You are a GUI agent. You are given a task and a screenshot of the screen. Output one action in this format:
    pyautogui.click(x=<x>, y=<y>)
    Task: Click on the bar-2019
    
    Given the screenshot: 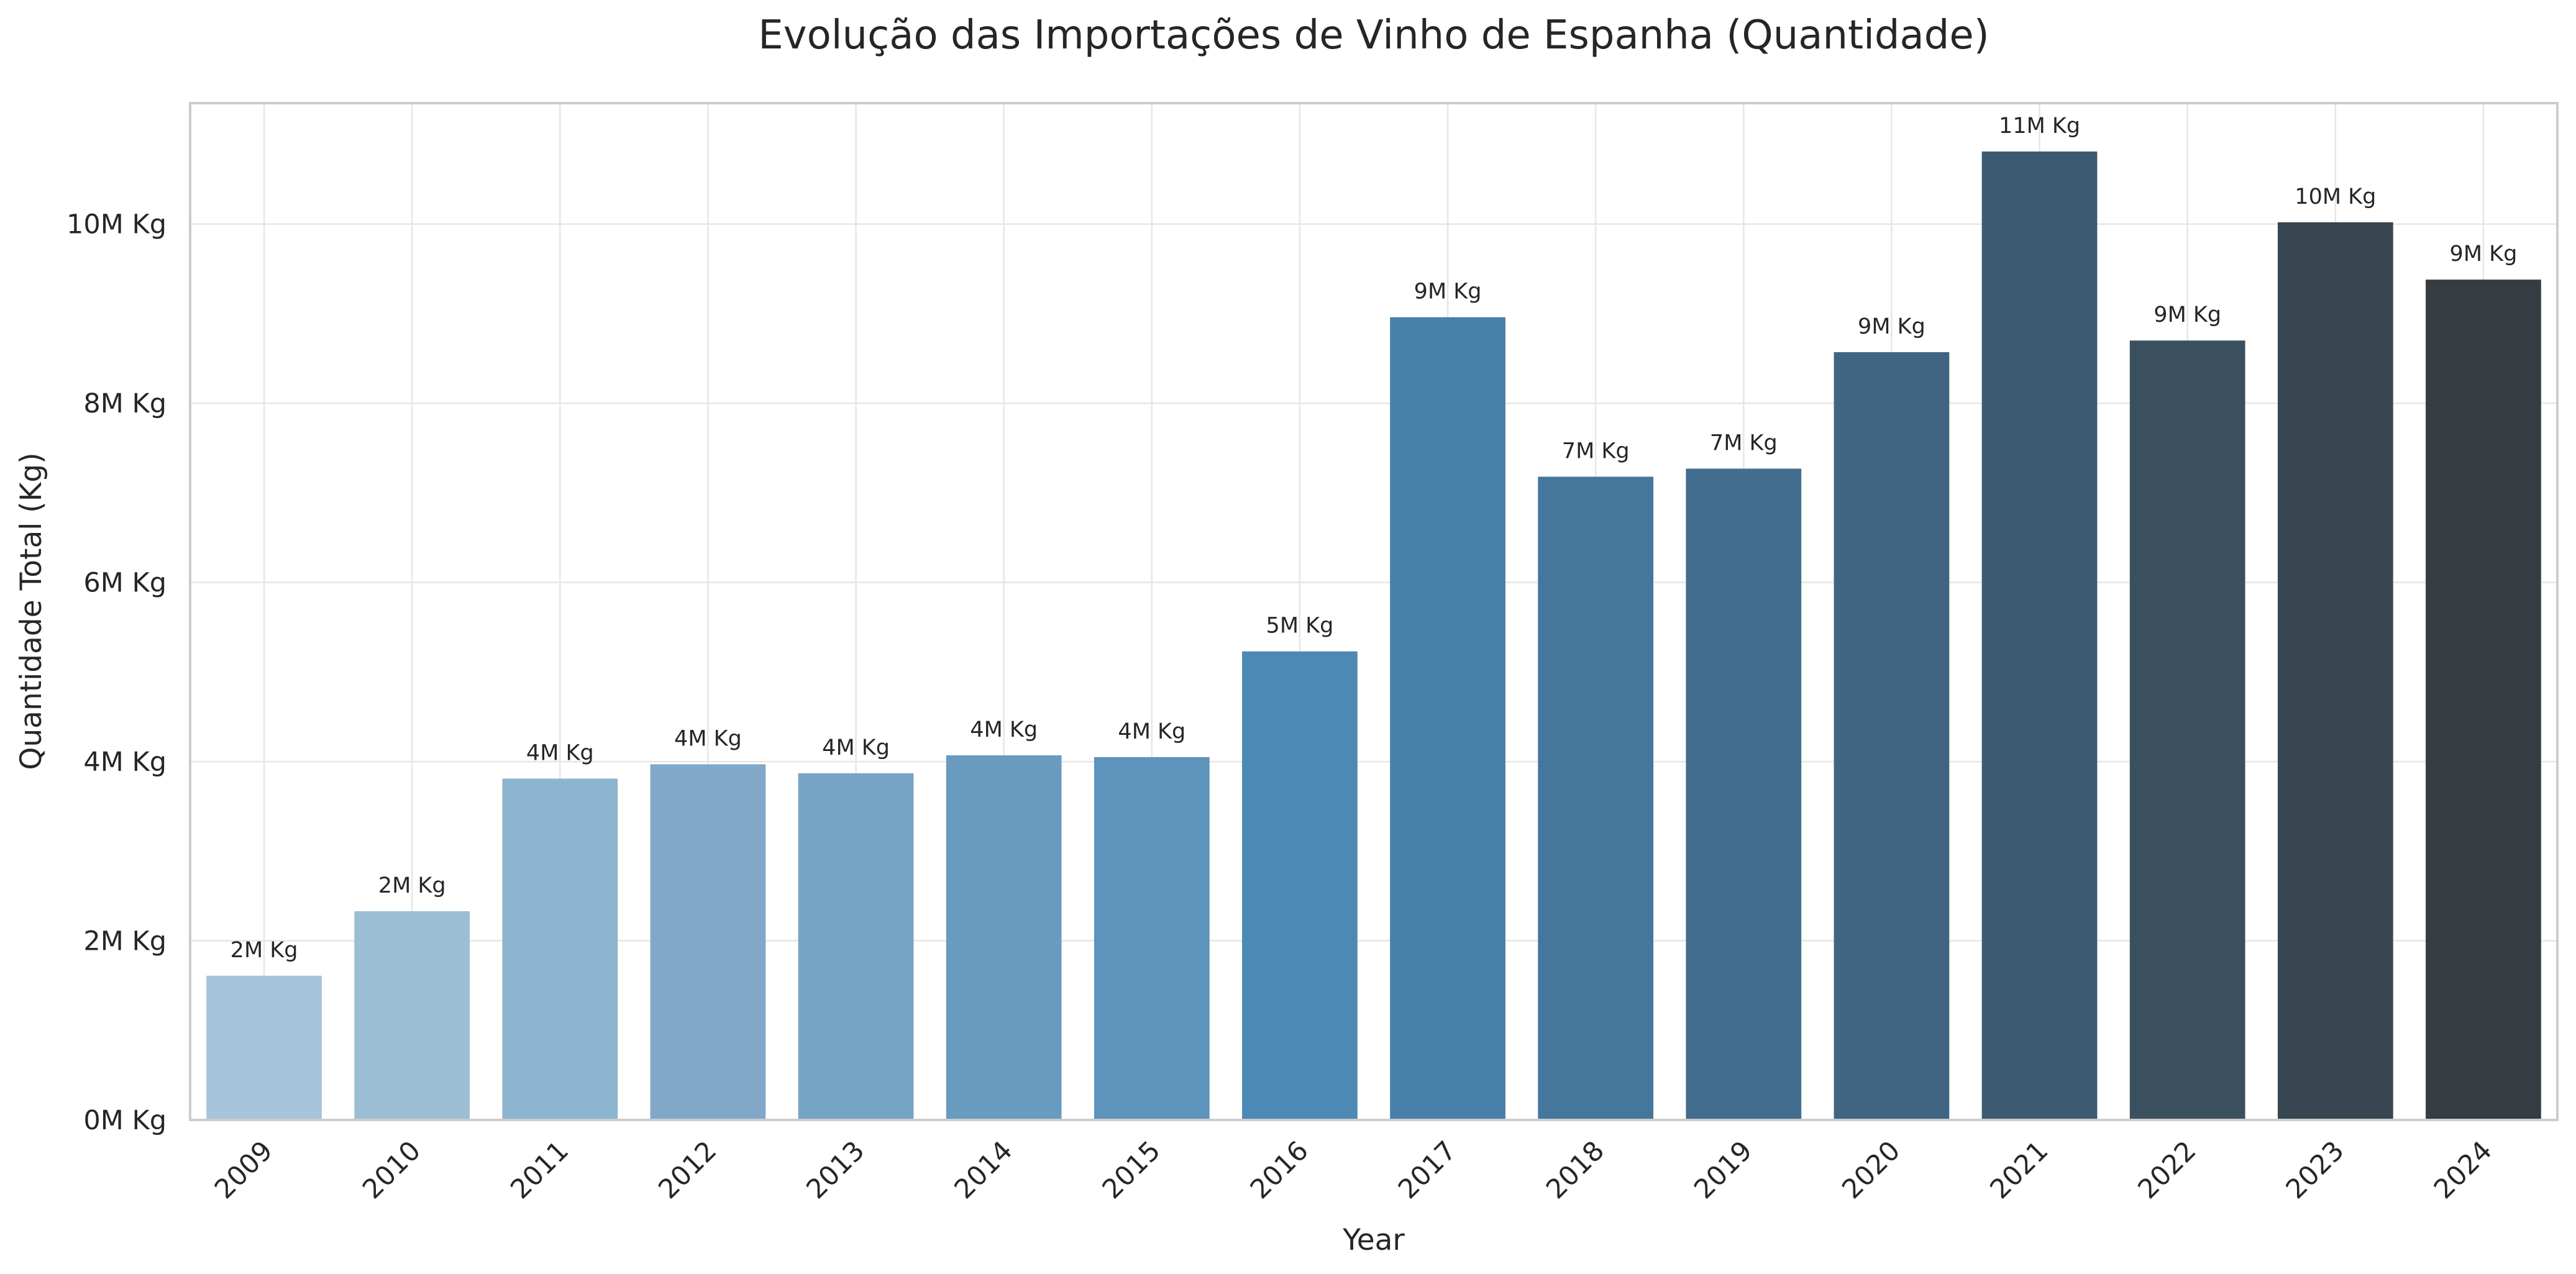 What is the action you would take?
    pyautogui.click(x=1744, y=795)
    